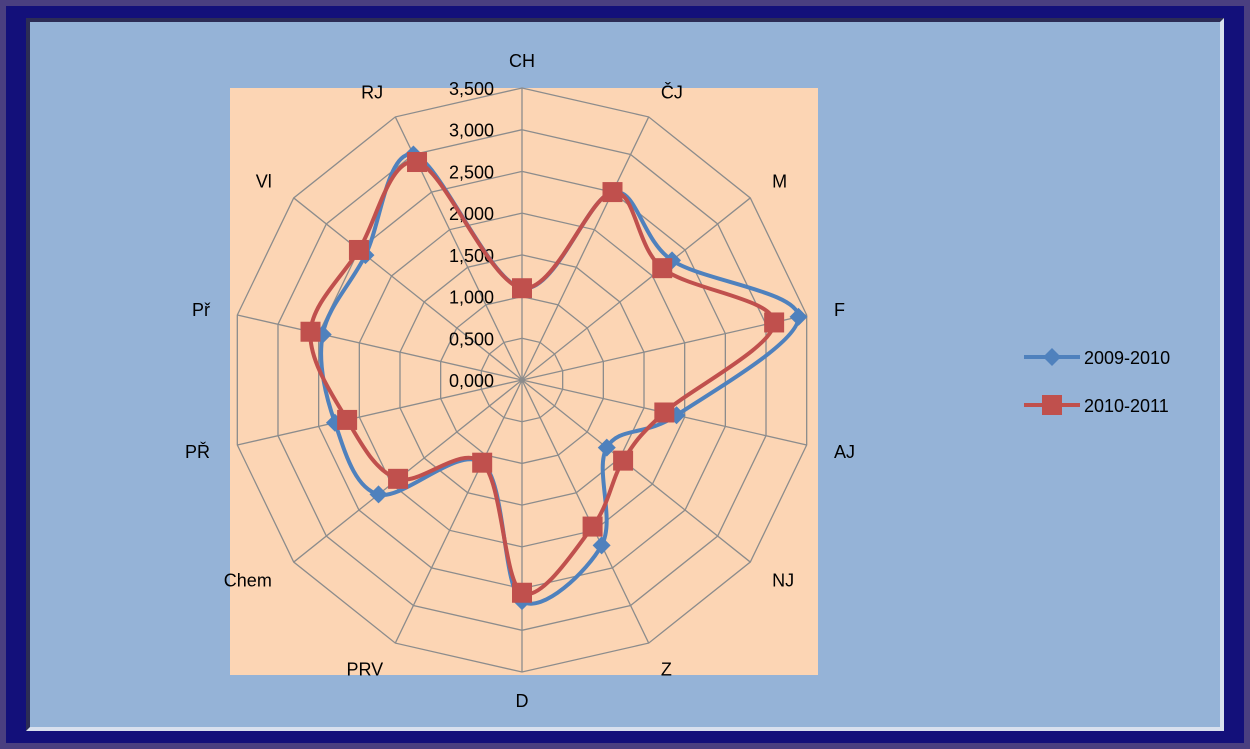 The image size is (1250, 749). I want to click on category-label: CH, so click(522, 61).